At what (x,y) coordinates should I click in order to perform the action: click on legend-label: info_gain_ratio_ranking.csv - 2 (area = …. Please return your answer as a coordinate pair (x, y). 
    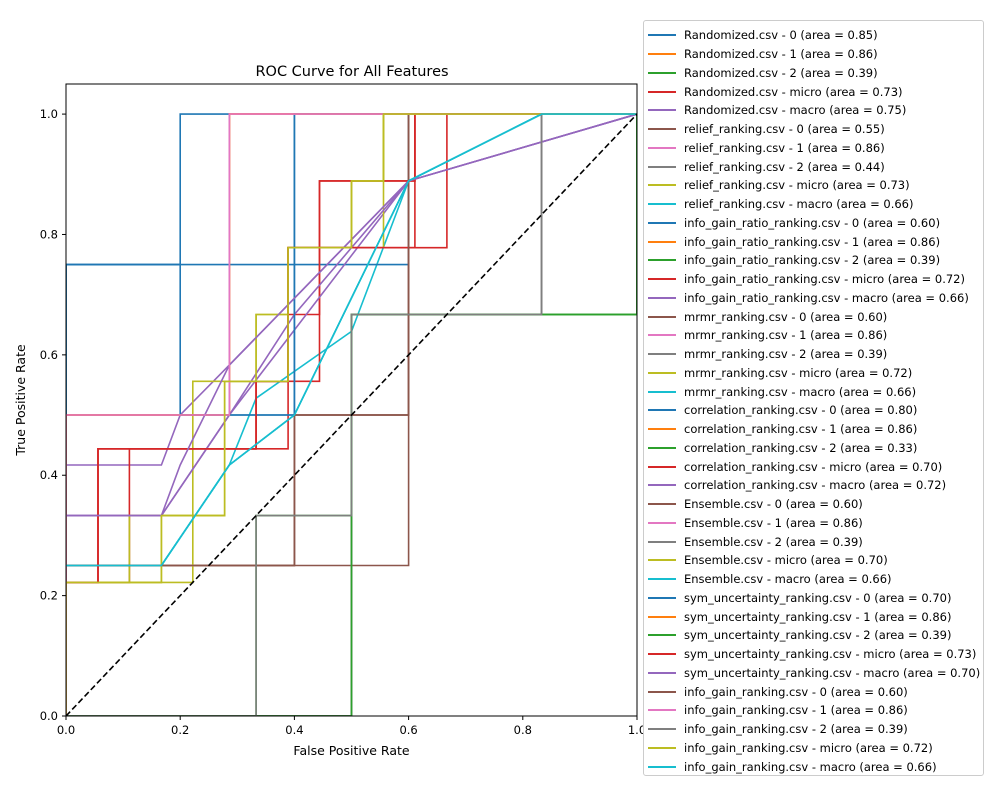
    Looking at the image, I should click on (812, 260).